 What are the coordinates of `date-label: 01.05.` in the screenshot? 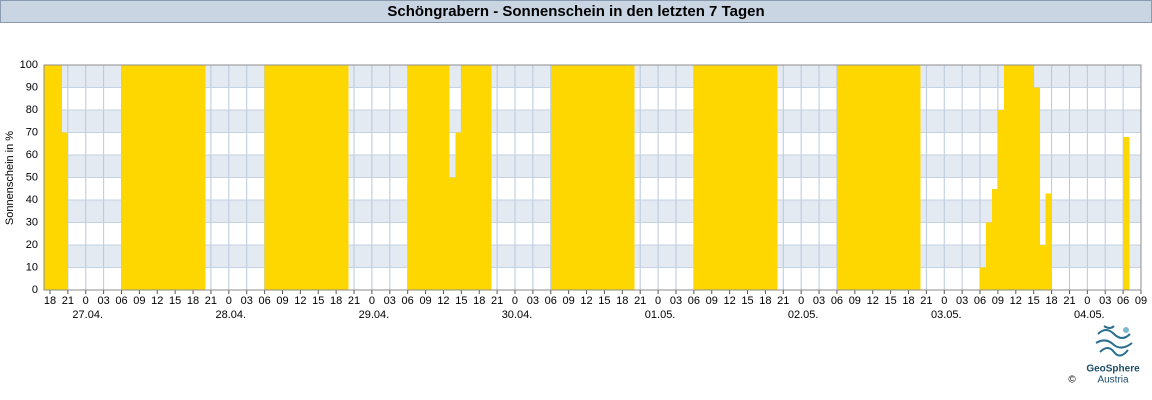 It's located at (660, 315).